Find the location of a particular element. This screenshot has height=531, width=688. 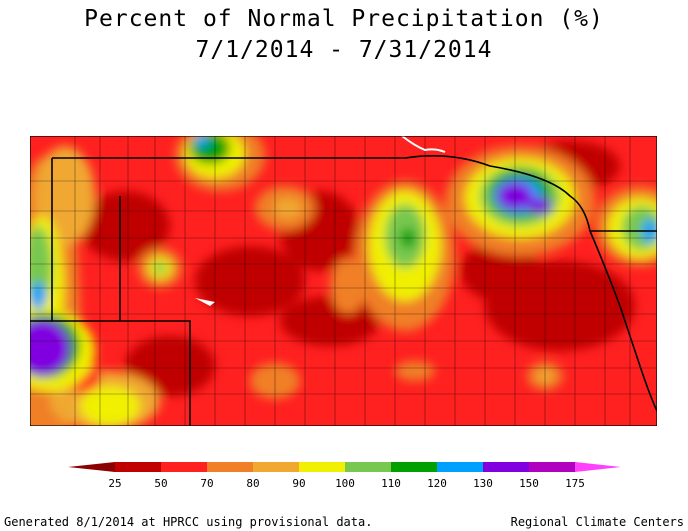

legend-label: 110 is located at coordinates (391, 483).